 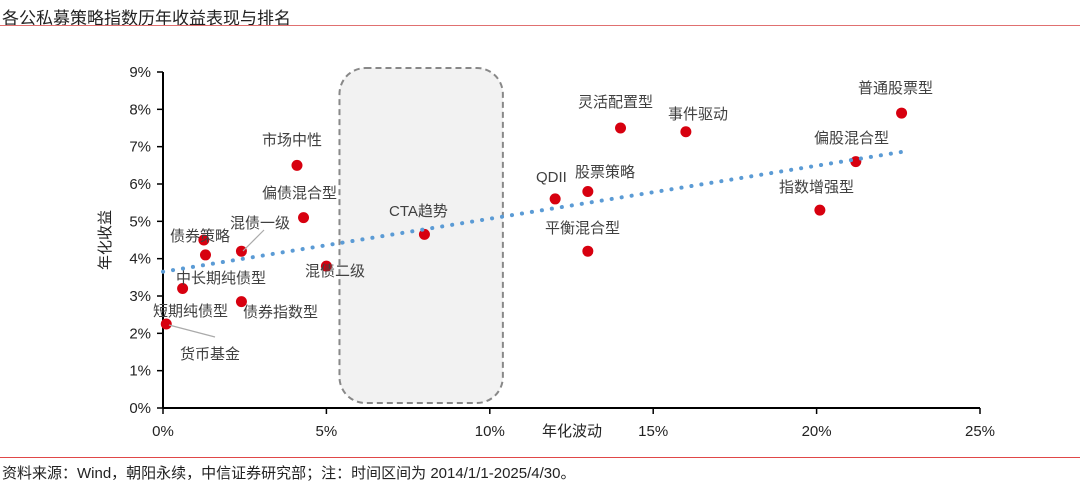 I want to click on y-tick-label: 8%, so click(x=140, y=109).